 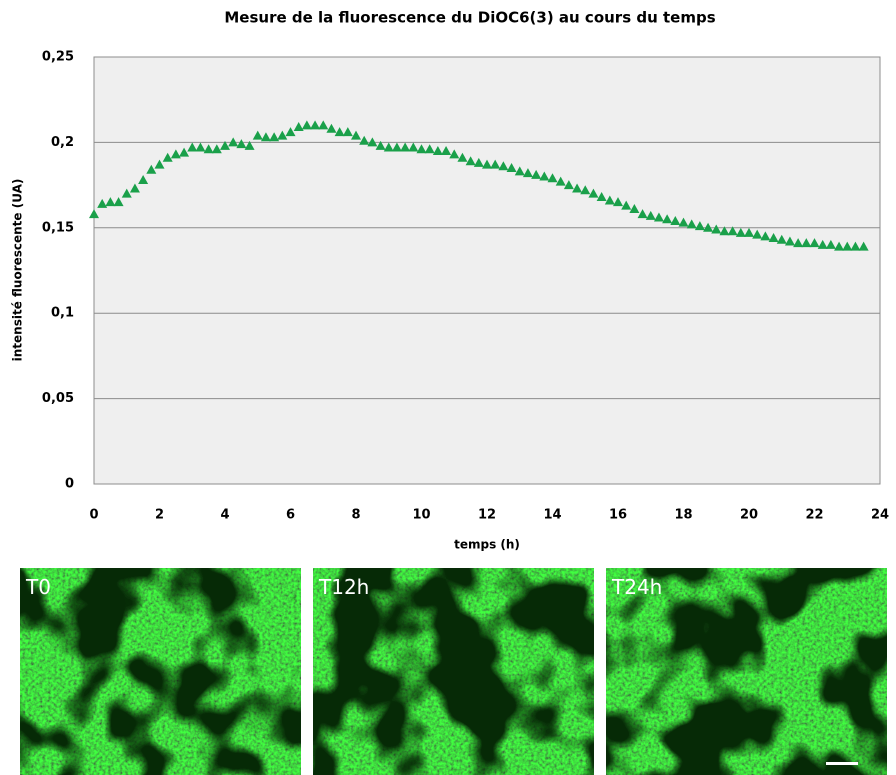 What do you see at coordinates (62, 142) in the screenshot?
I see `y-tick-label: 0,2` at bounding box center [62, 142].